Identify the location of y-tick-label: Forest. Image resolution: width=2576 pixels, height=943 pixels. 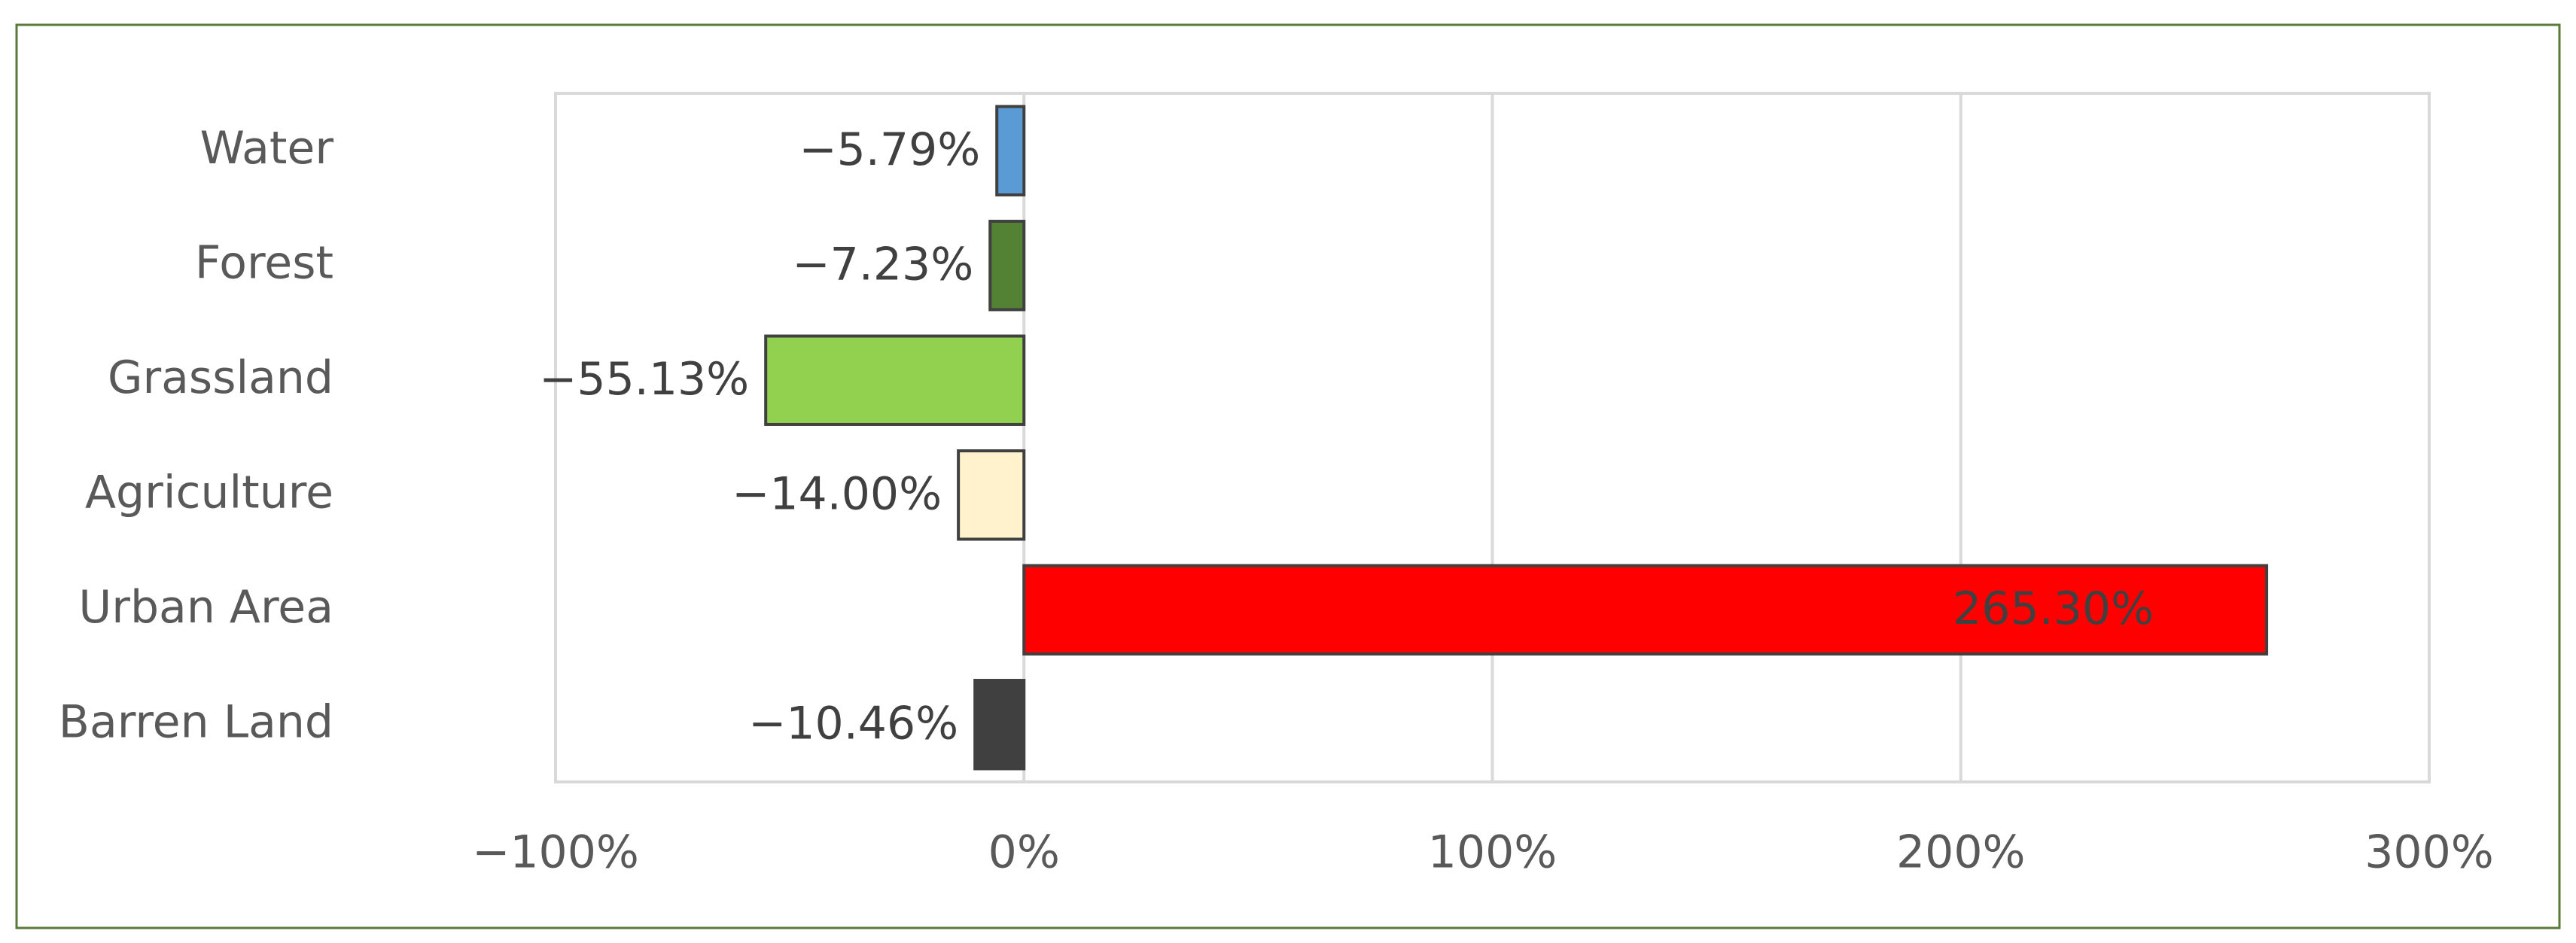
(264, 262).